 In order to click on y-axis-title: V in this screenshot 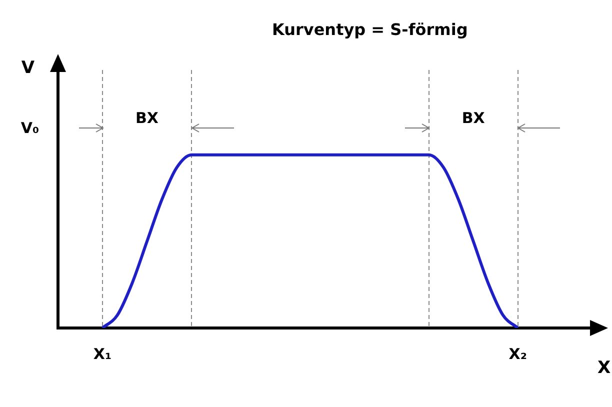, I will do `click(28, 68)`.